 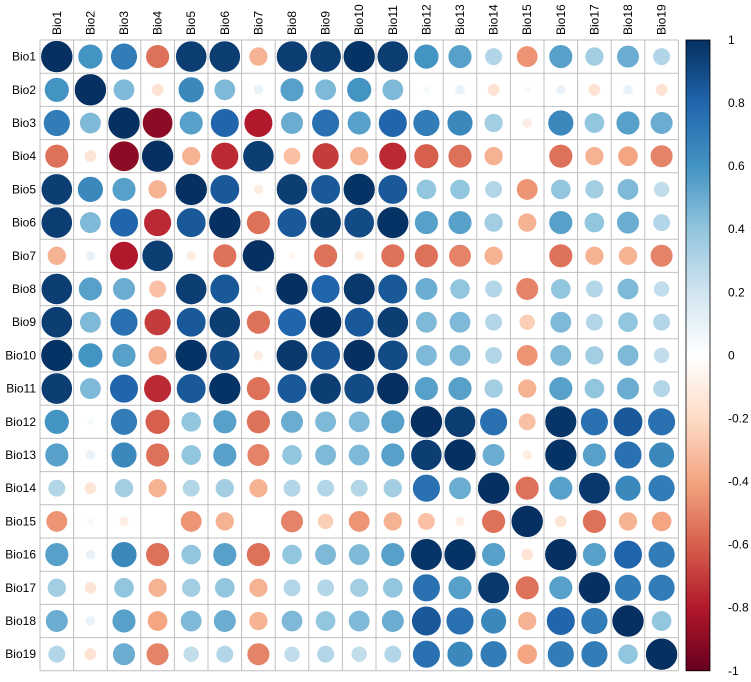 I want to click on correlation-circle-bio4-bio3, so click(x=124, y=156).